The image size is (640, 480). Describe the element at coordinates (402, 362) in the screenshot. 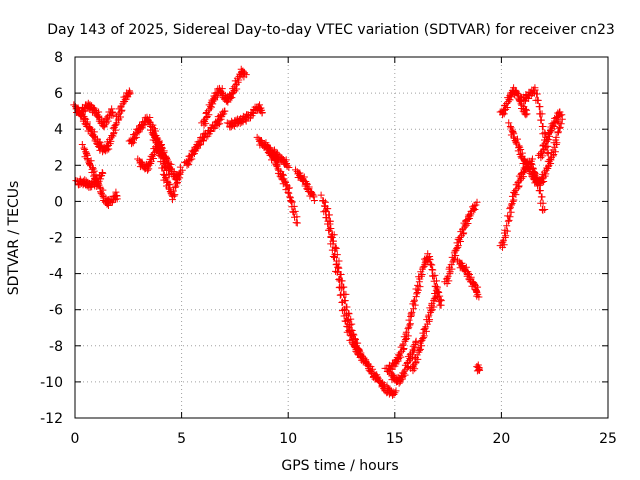

I see `series-track-x` at that location.